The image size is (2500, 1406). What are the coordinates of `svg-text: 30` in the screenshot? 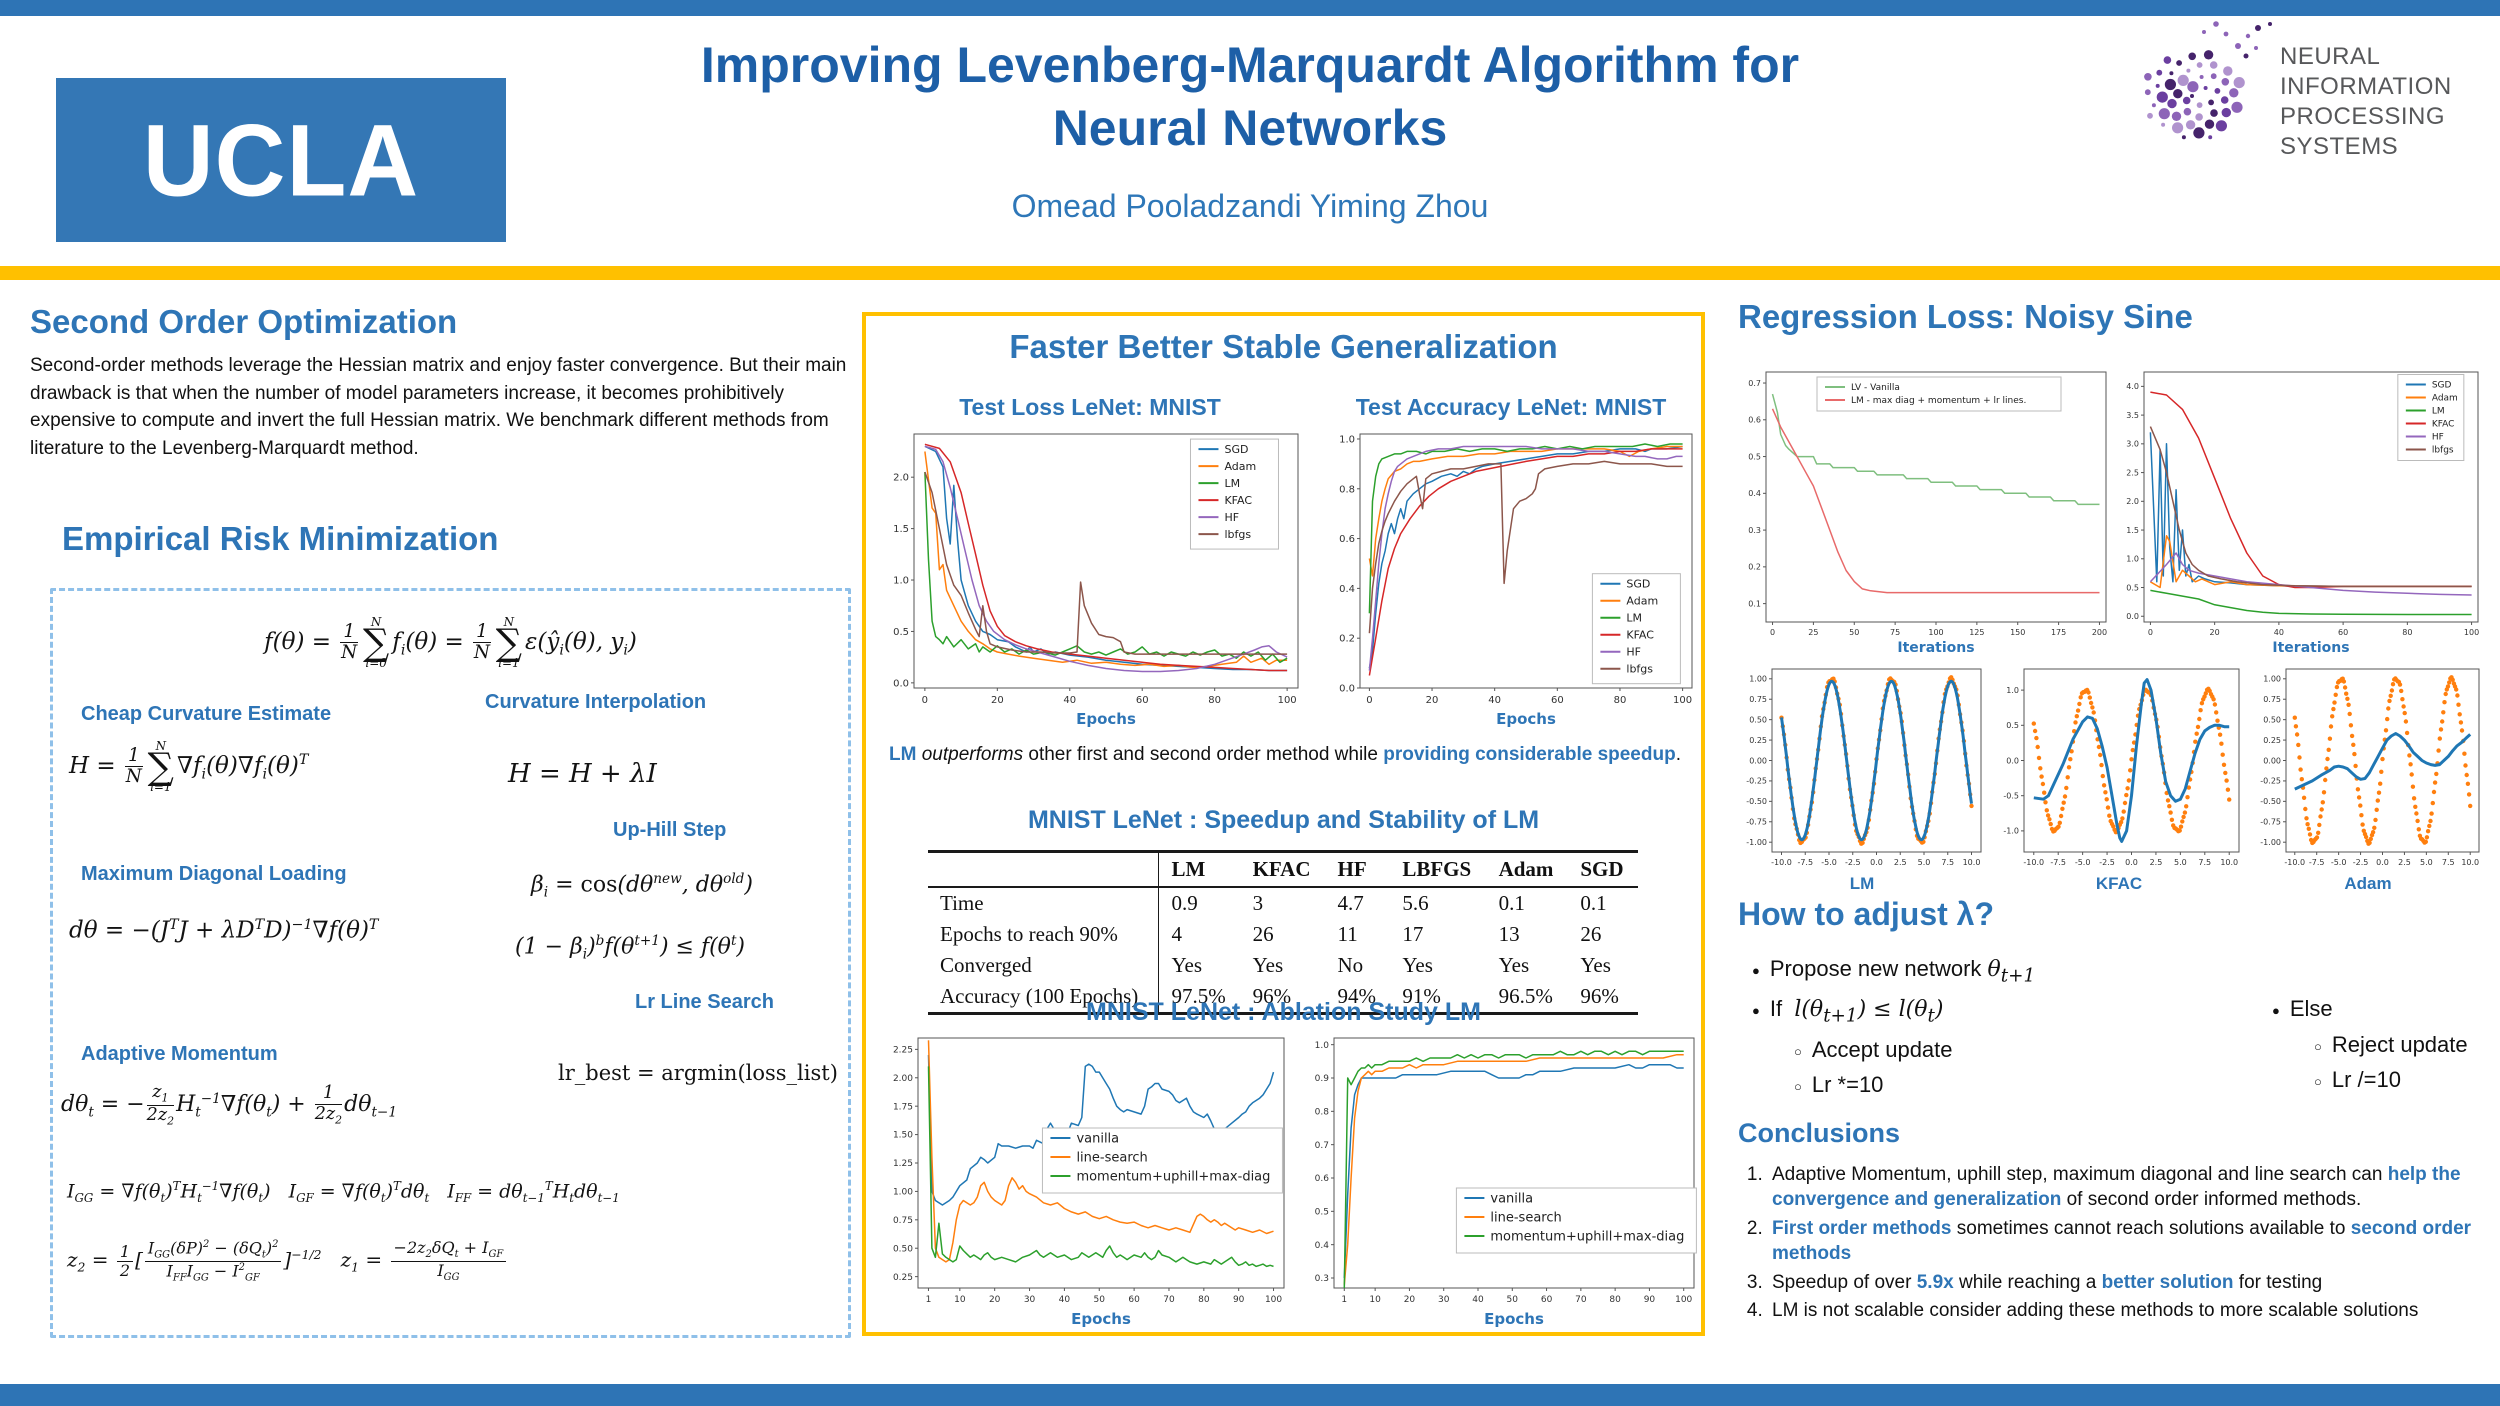 It's located at (1030, 1300).